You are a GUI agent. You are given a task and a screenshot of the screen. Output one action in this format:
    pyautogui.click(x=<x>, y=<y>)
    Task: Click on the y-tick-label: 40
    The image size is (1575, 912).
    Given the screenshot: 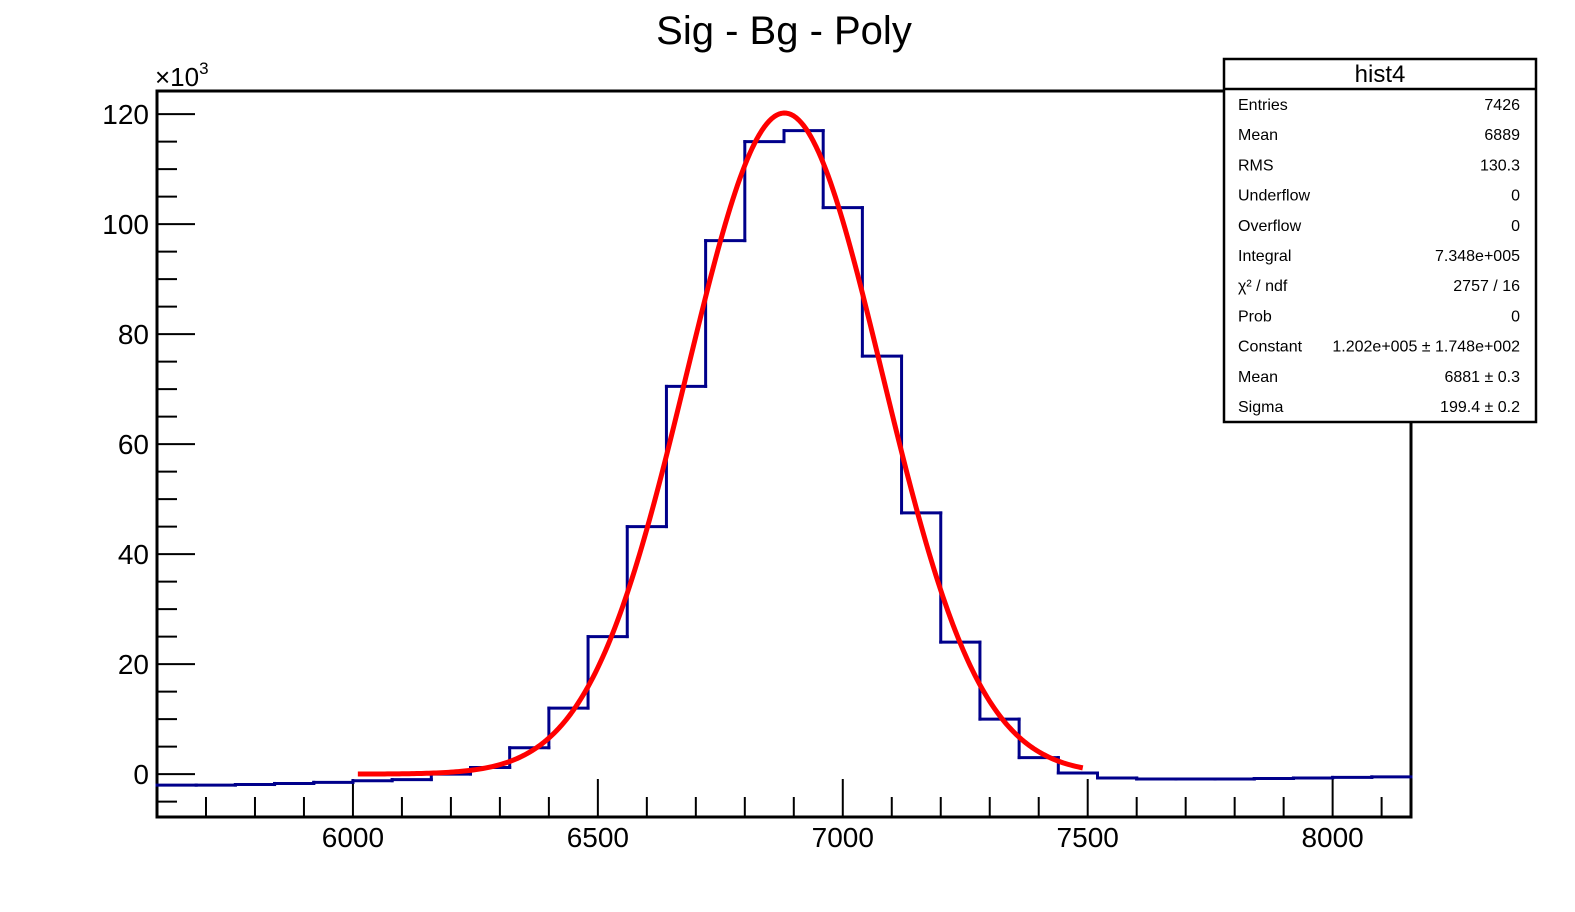 What is the action you would take?
    pyautogui.click(x=133, y=554)
    